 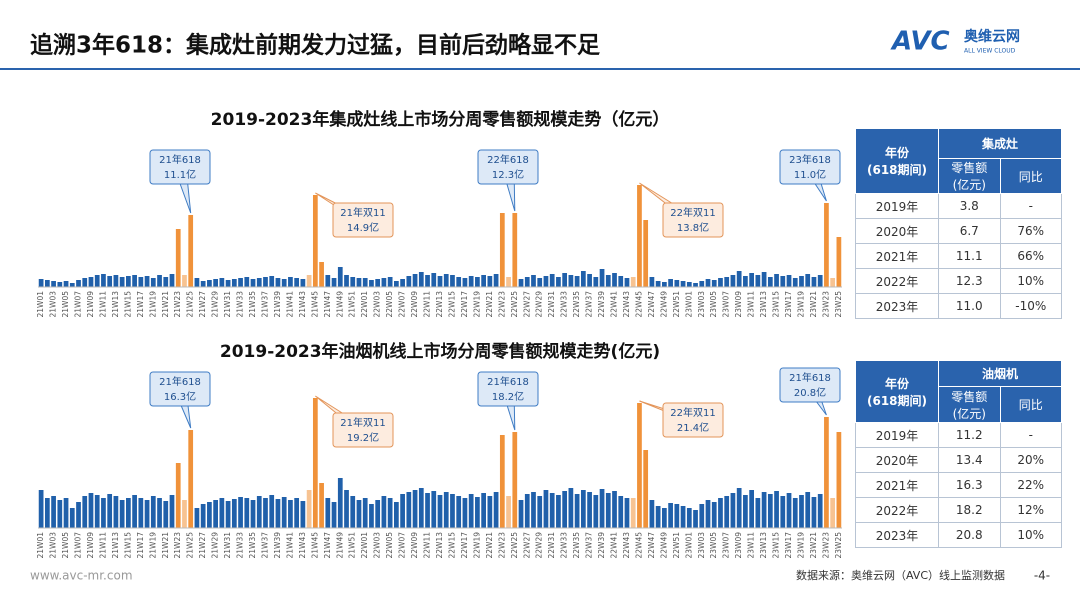 What do you see at coordinates (377, 545) in the screenshot?
I see `x-tick-label: 22W03` at bounding box center [377, 545].